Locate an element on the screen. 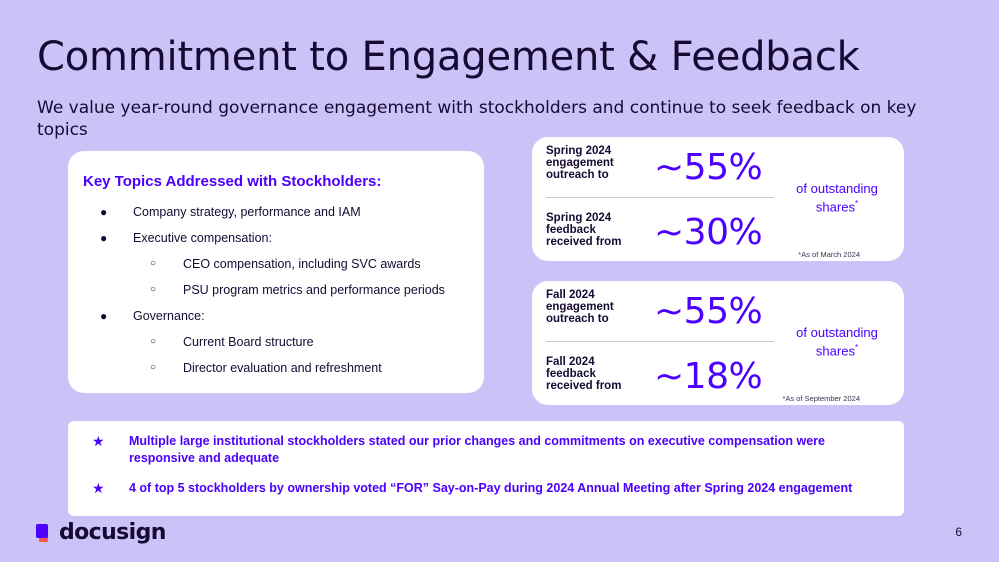  topic-item-text: Company strategy, performance and IAM is located at coordinates (247, 212).